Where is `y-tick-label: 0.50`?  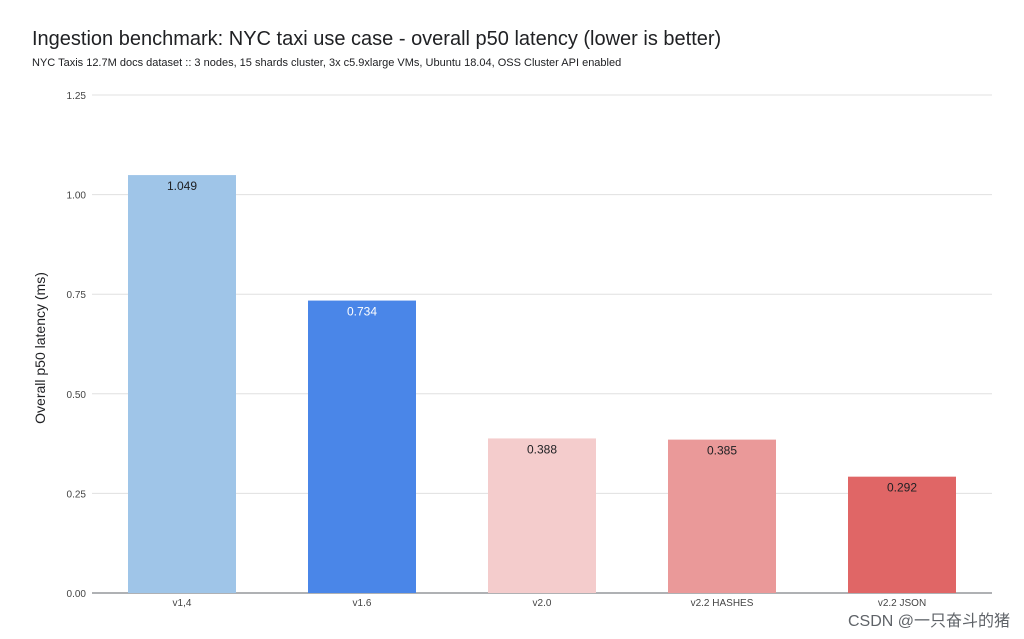
y-tick-label: 0.50 is located at coordinates (77, 395).